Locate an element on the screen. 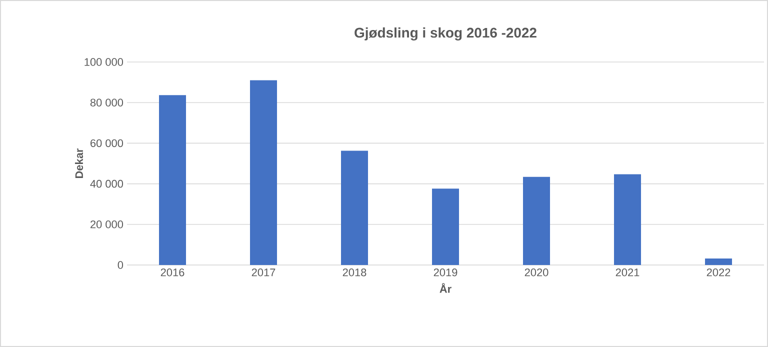  y-tick-label: 40 000 is located at coordinates (107, 184).